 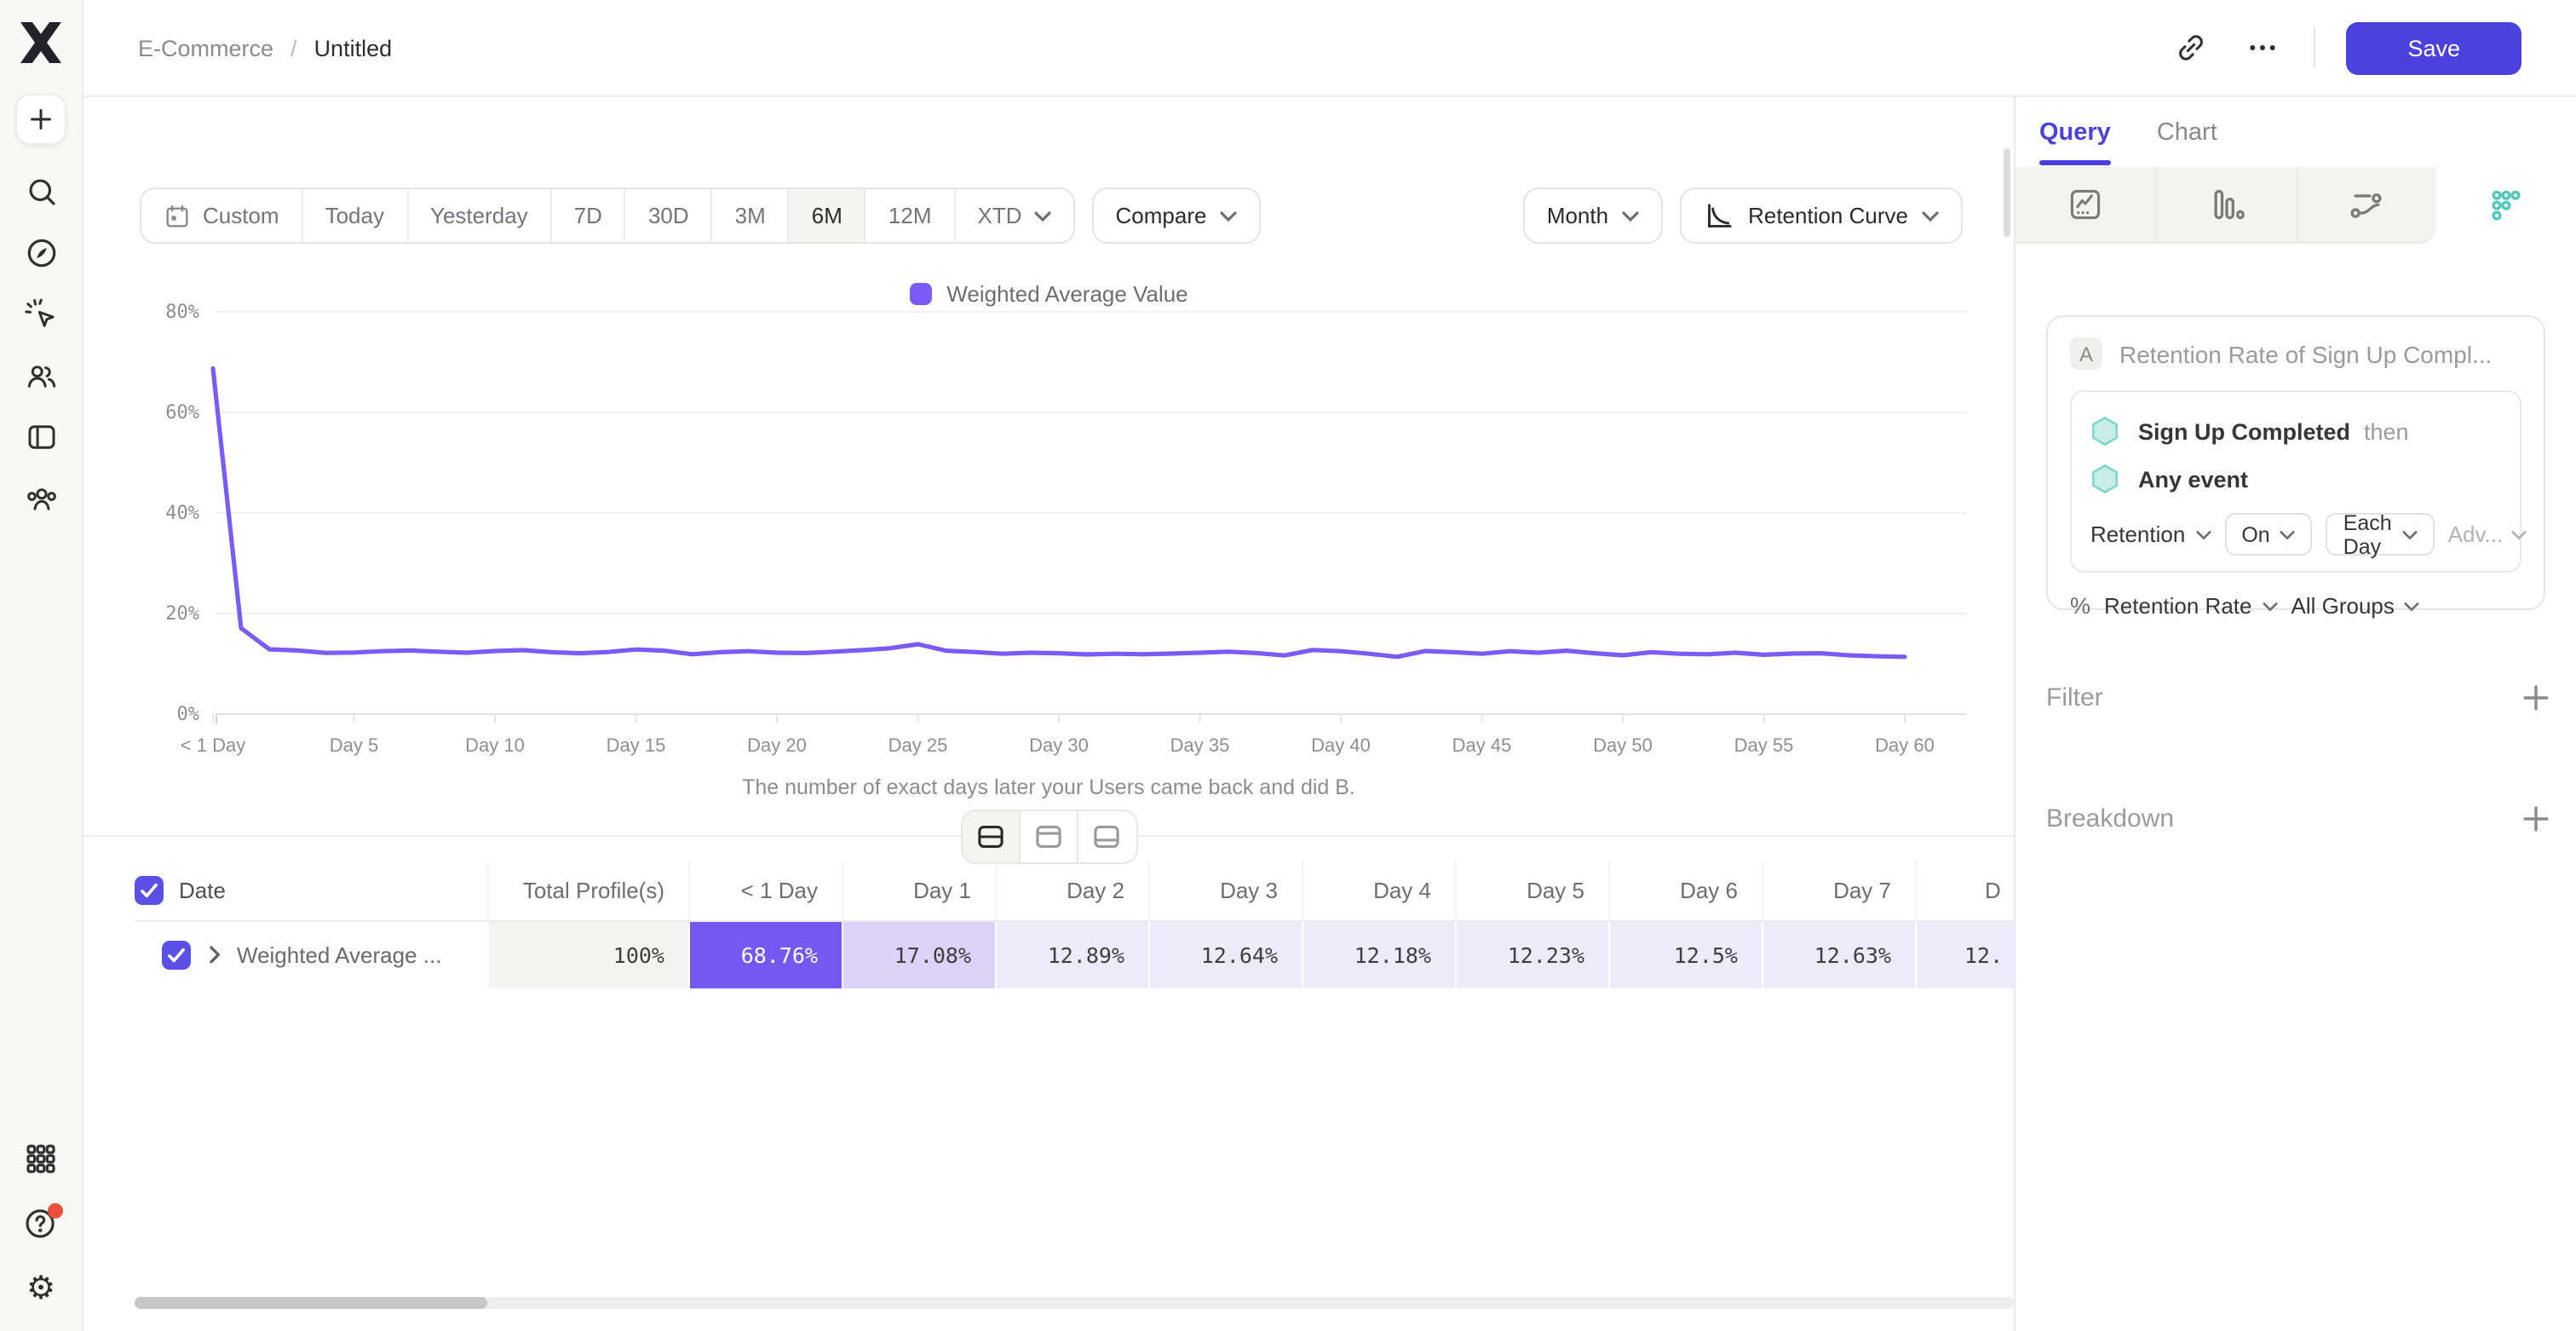 I want to click on horizontal-scrollbar-thumb, so click(x=311, y=1303).